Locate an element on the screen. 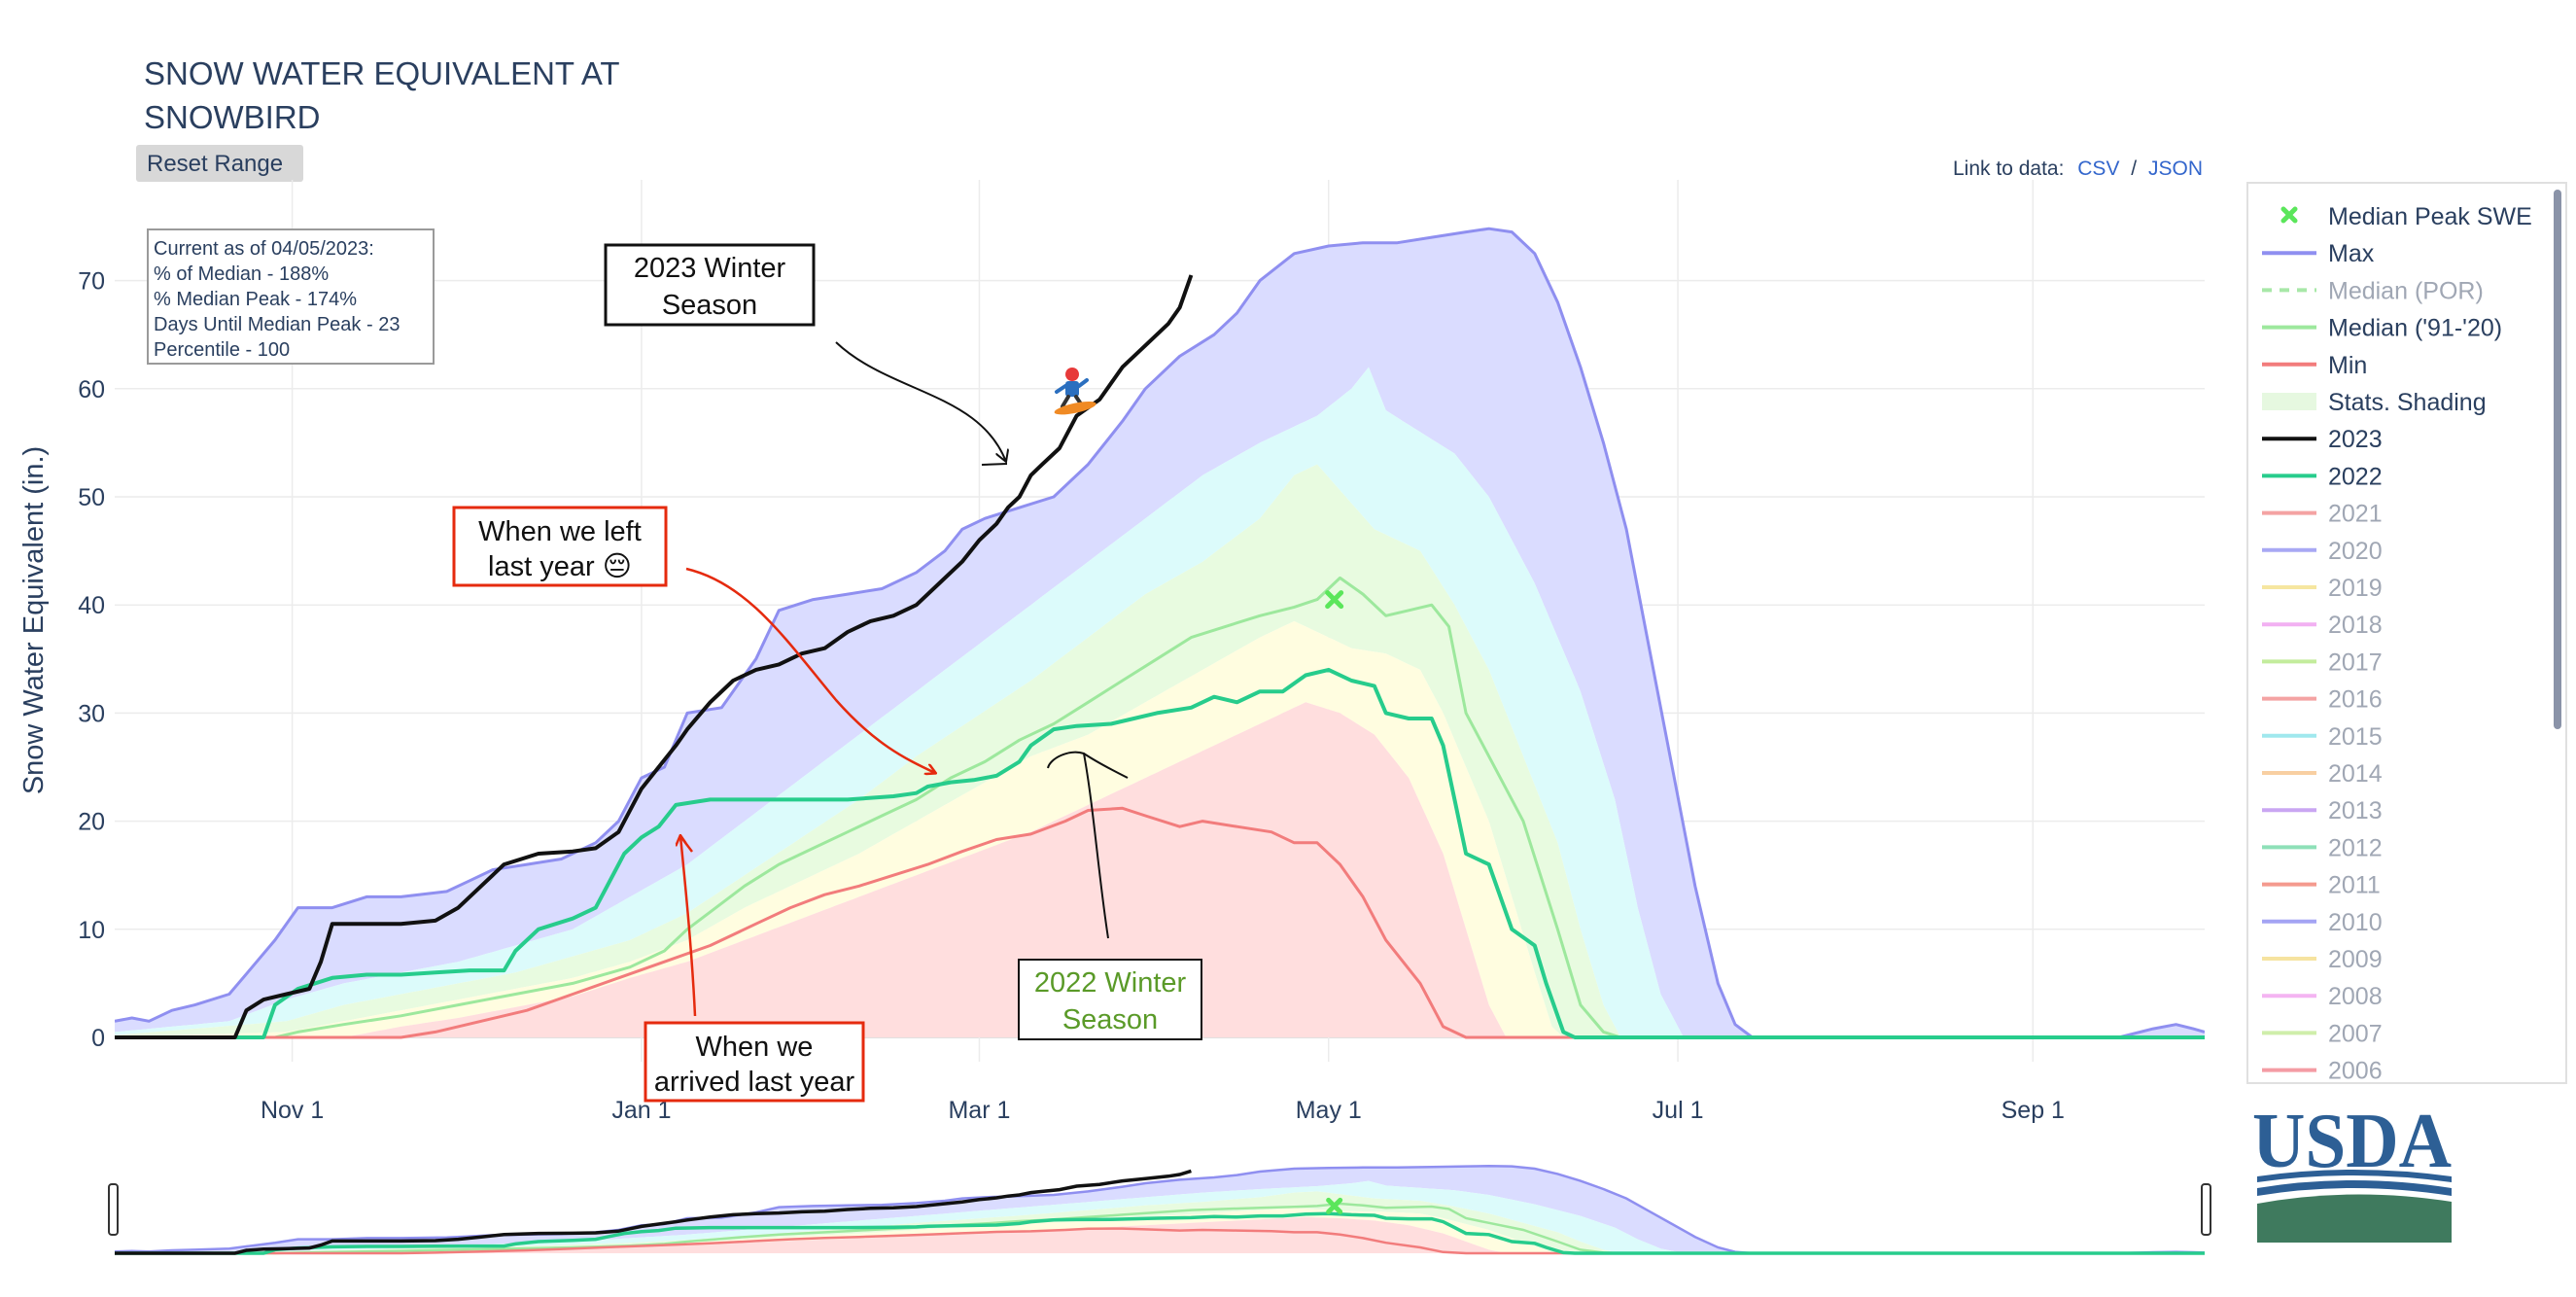  annotation-2023-arrow is located at coordinates (920, 401).